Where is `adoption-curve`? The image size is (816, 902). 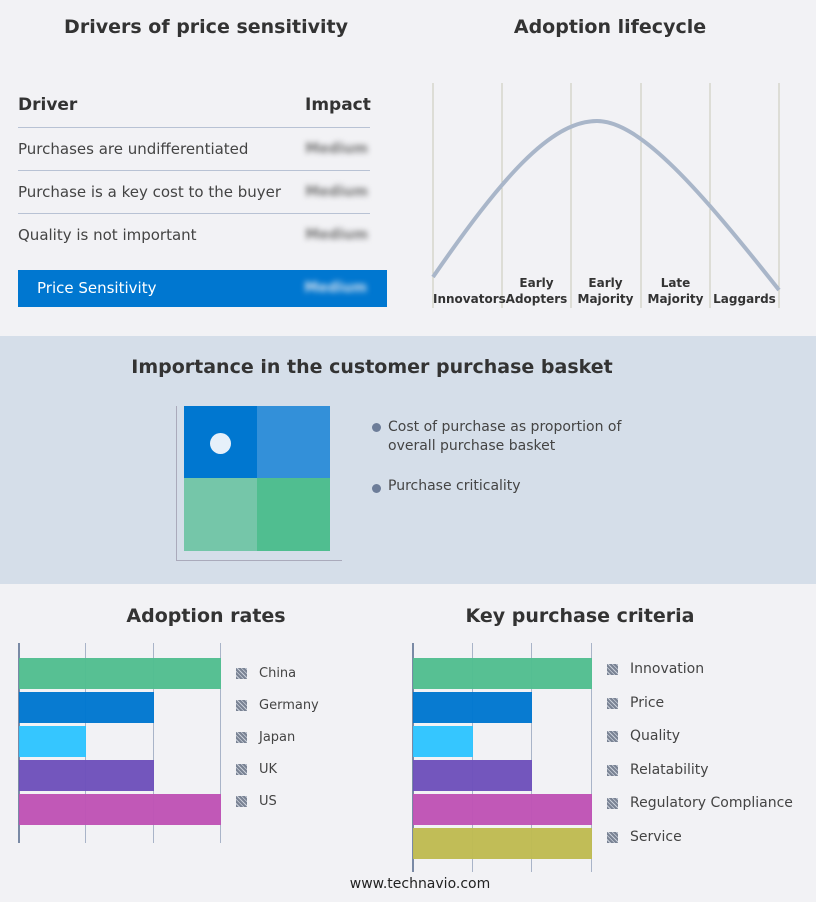
adoption-curve is located at coordinates (606, 205).